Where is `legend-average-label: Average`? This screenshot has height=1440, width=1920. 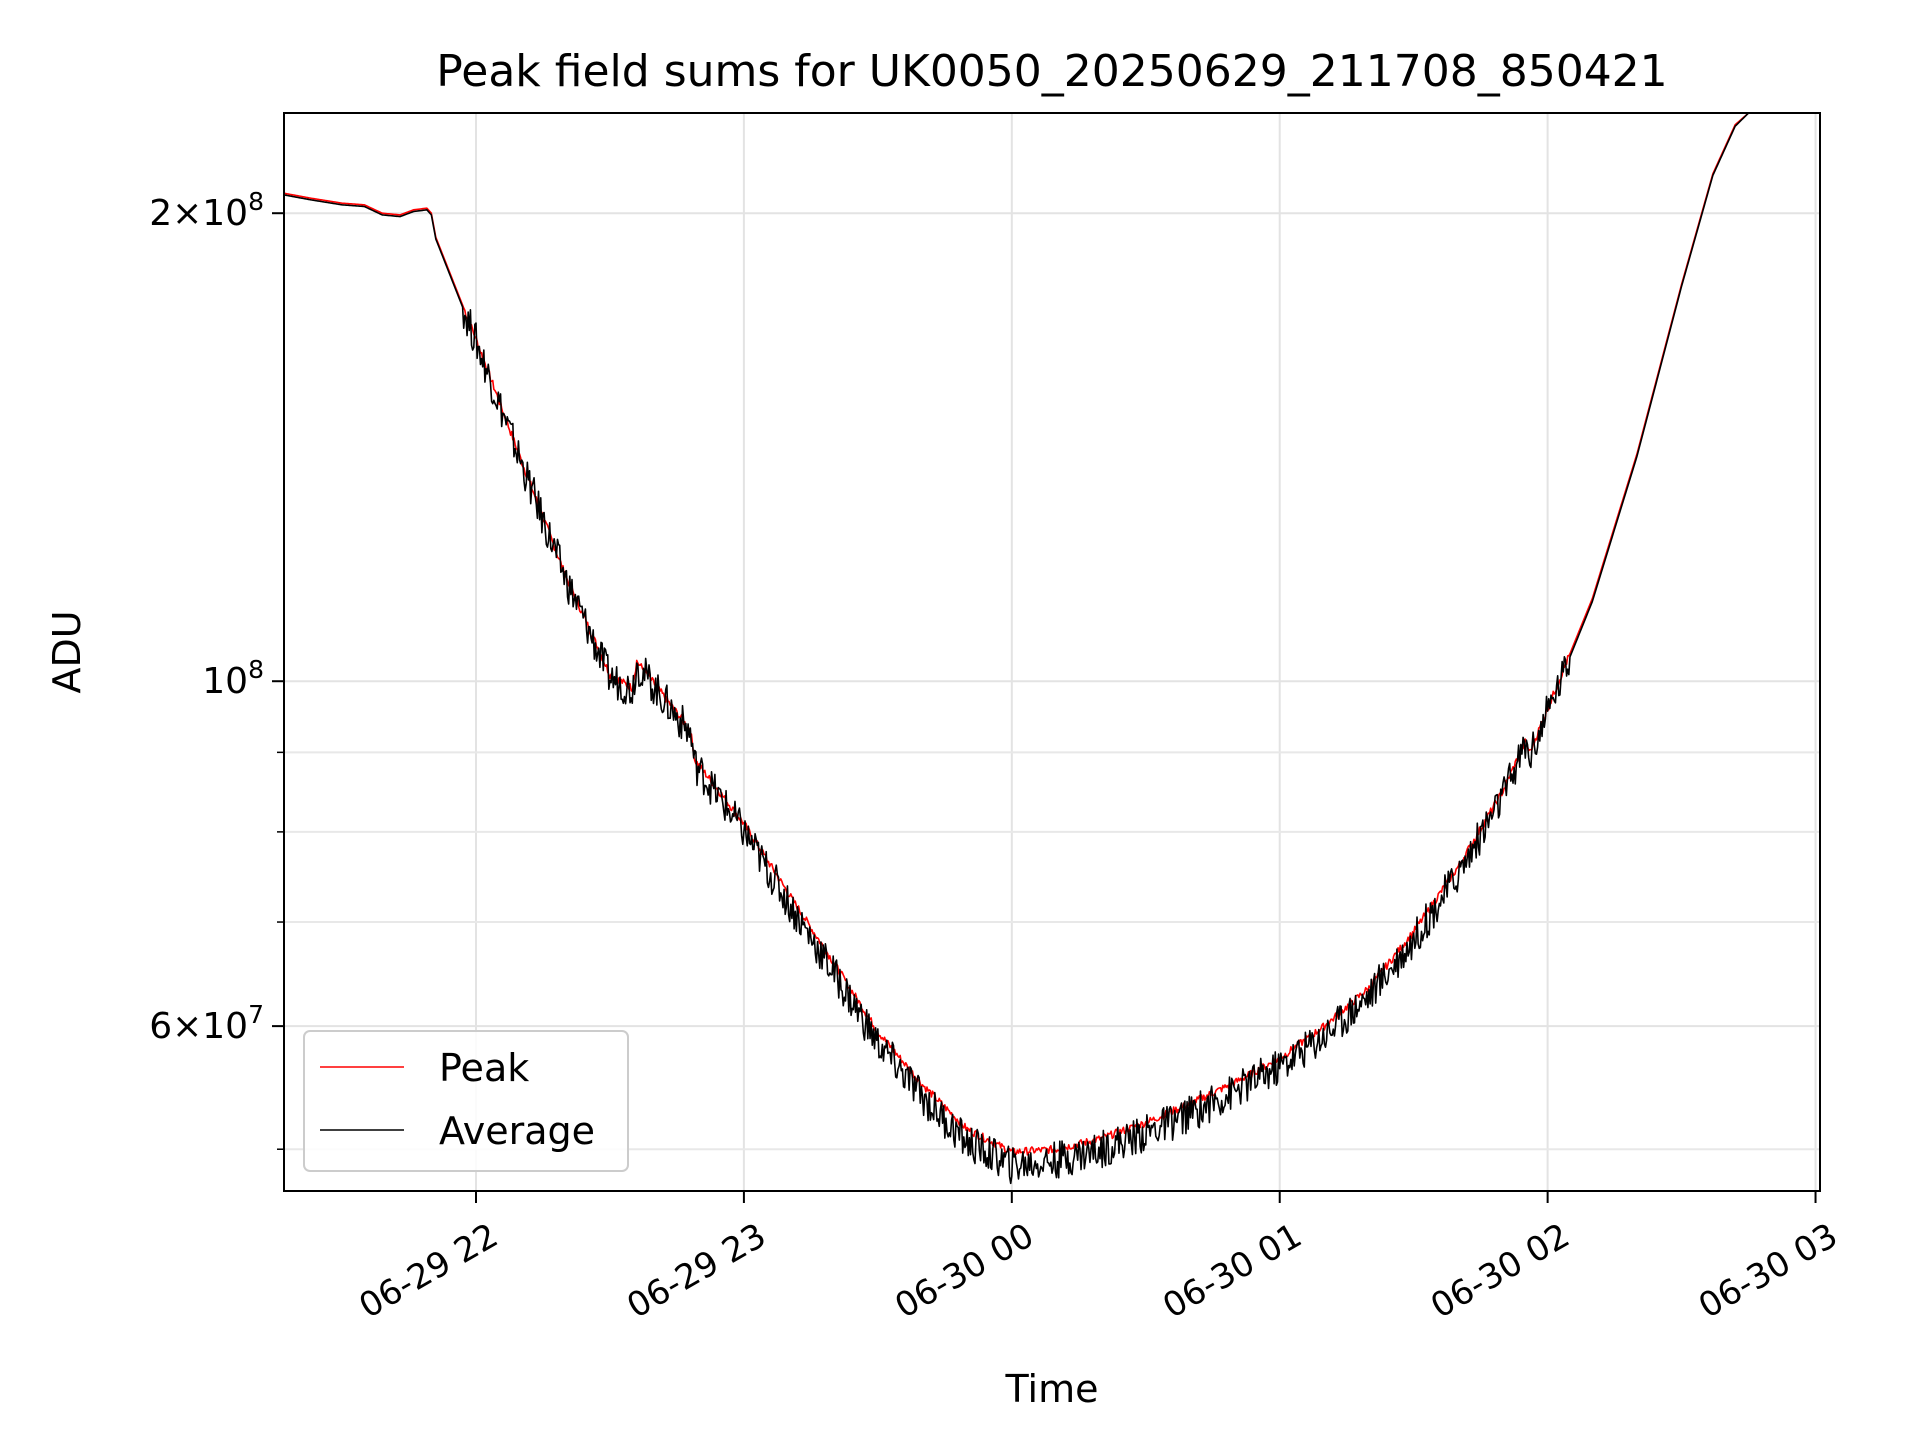 legend-average-label: Average is located at coordinates (517, 1131).